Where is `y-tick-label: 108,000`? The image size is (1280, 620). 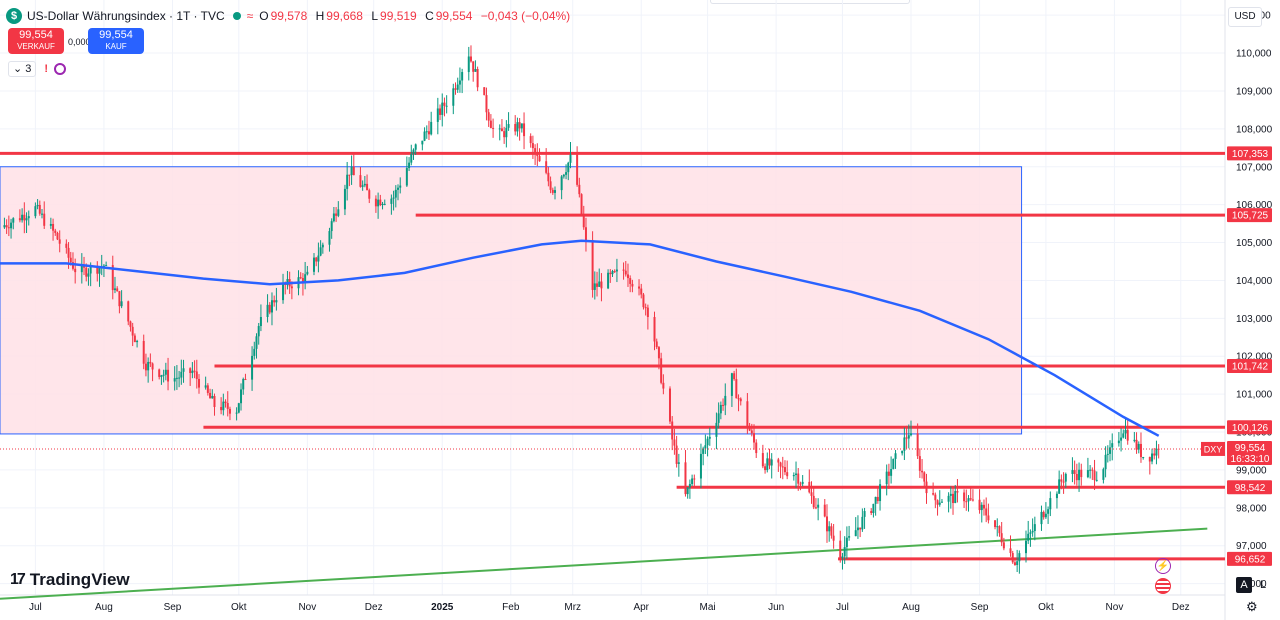 y-tick-label: 108,000 is located at coordinates (1254, 129).